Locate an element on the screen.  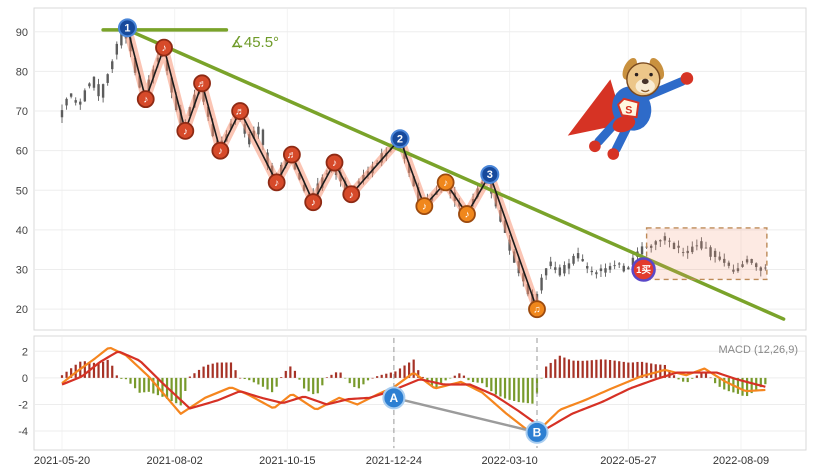
price-axis-tick-label: 80 is located at coordinates (22, 72).